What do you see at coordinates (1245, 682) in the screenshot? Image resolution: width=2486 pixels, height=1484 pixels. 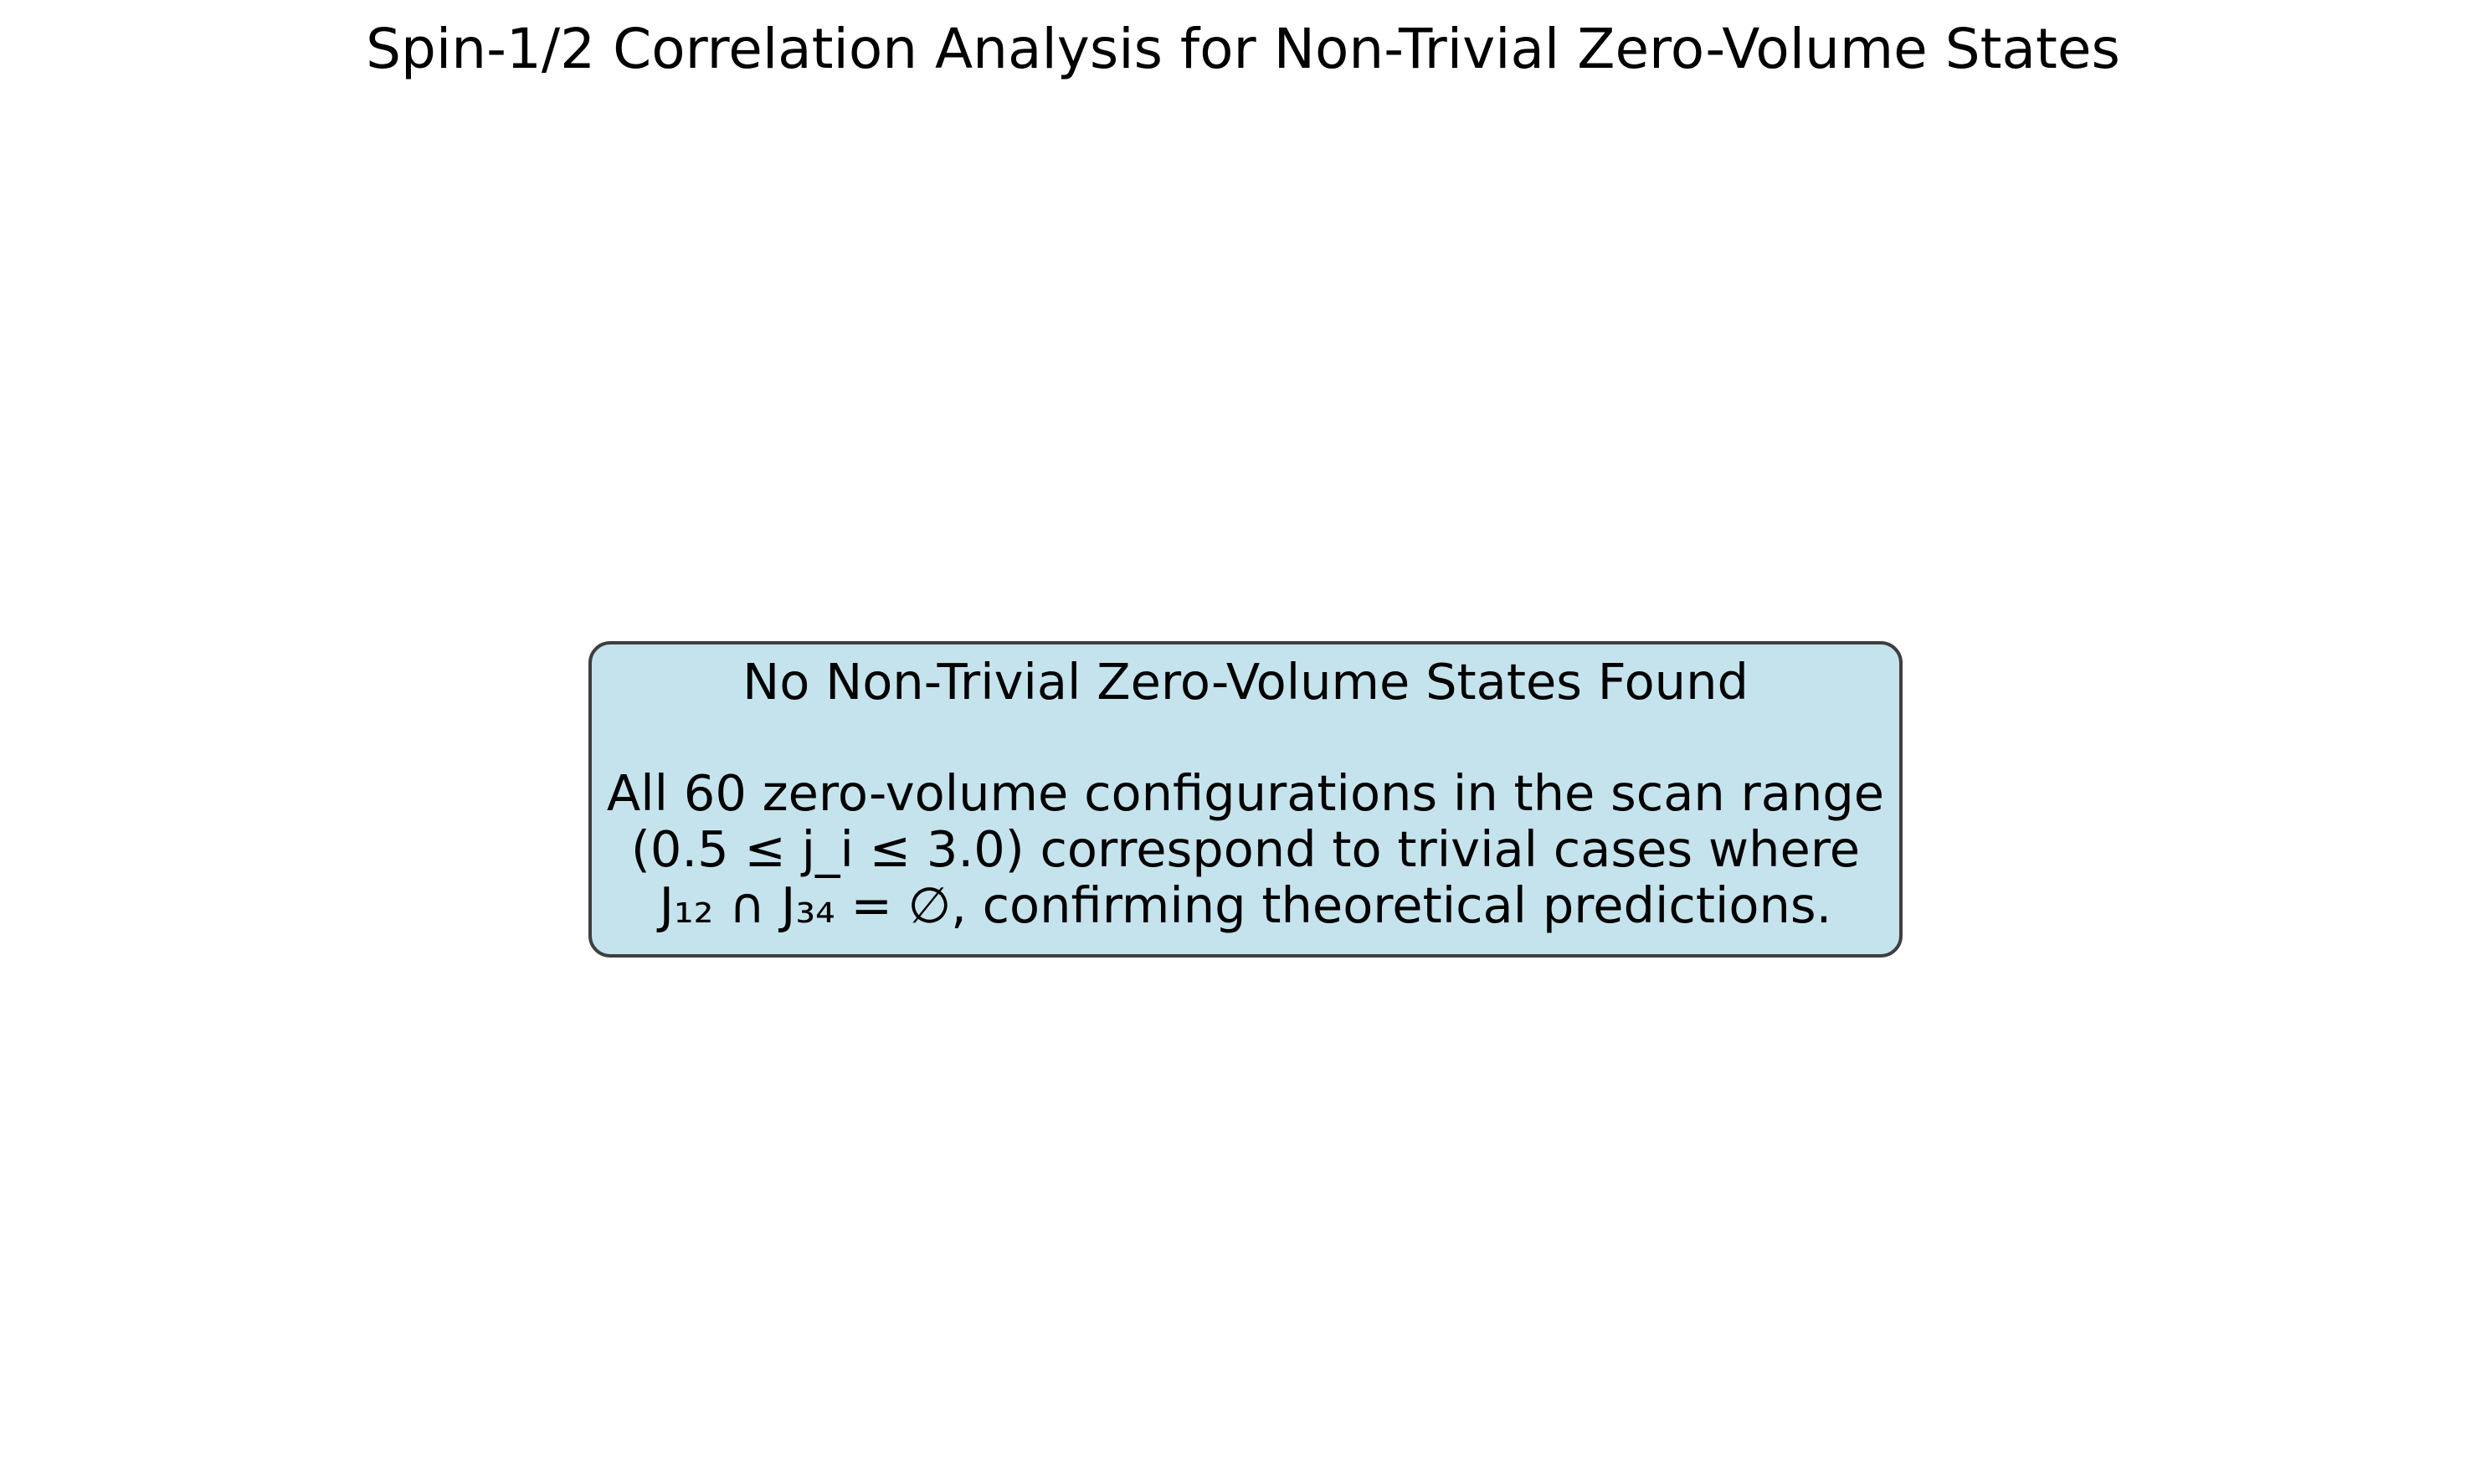 I see `annotation-heading: No Non-Trivial Zero-Volume States Found` at bounding box center [1245, 682].